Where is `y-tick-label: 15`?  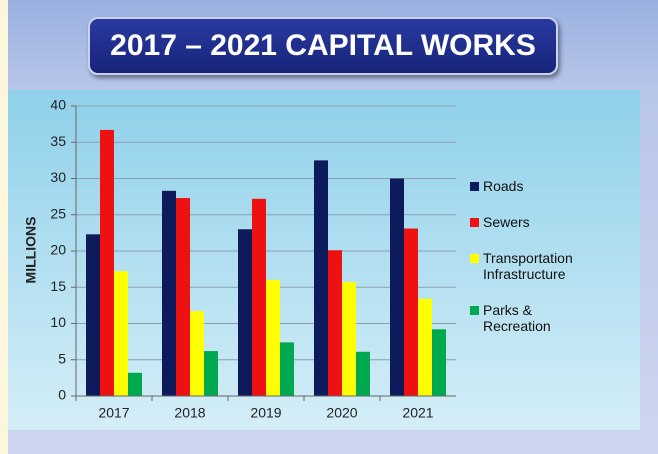 y-tick-label: 15 is located at coordinates (58, 286).